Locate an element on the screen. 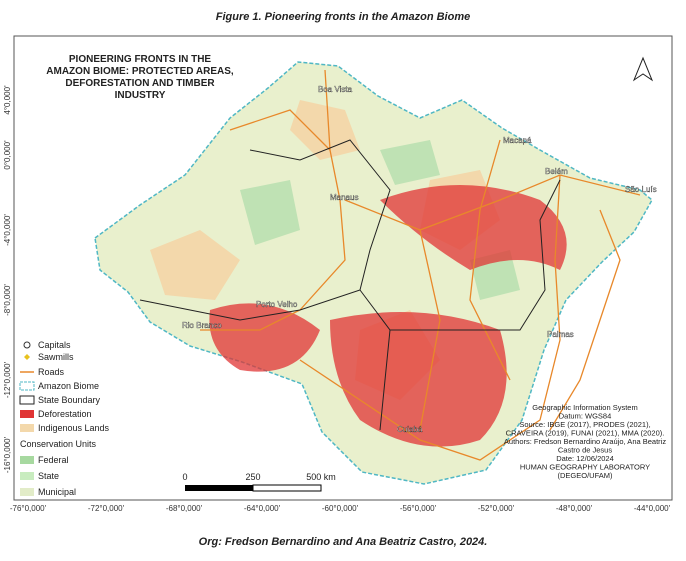  city-label: Cuiabá is located at coordinates (410, 429).